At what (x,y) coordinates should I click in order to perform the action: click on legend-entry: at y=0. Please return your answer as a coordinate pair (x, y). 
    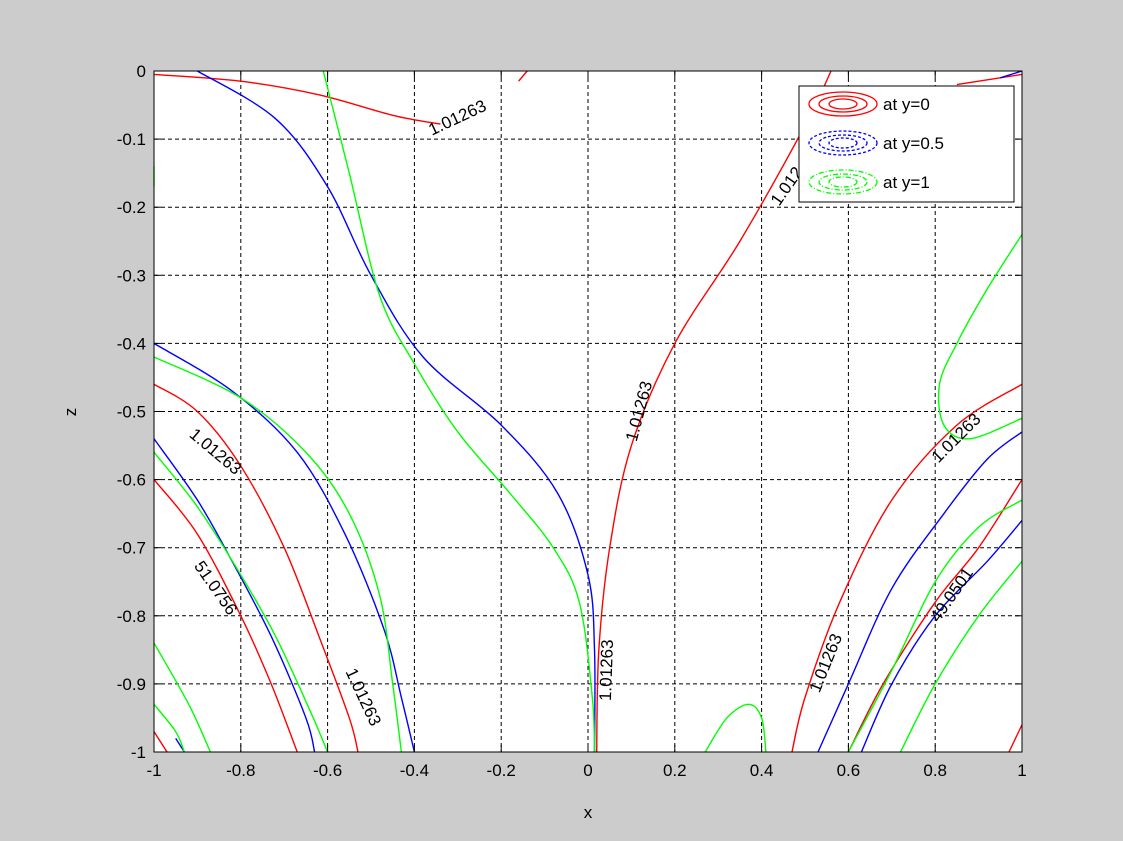
    Looking at the image, I should click on (869, 104).